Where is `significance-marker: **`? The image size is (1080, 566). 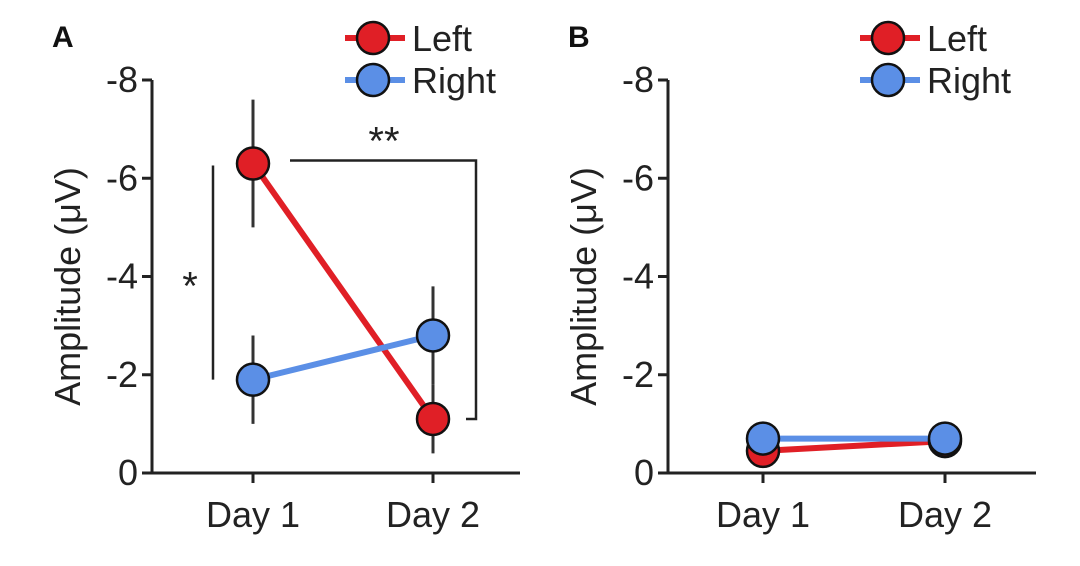 significance-marker: ** is located at coordinates (383, 142).